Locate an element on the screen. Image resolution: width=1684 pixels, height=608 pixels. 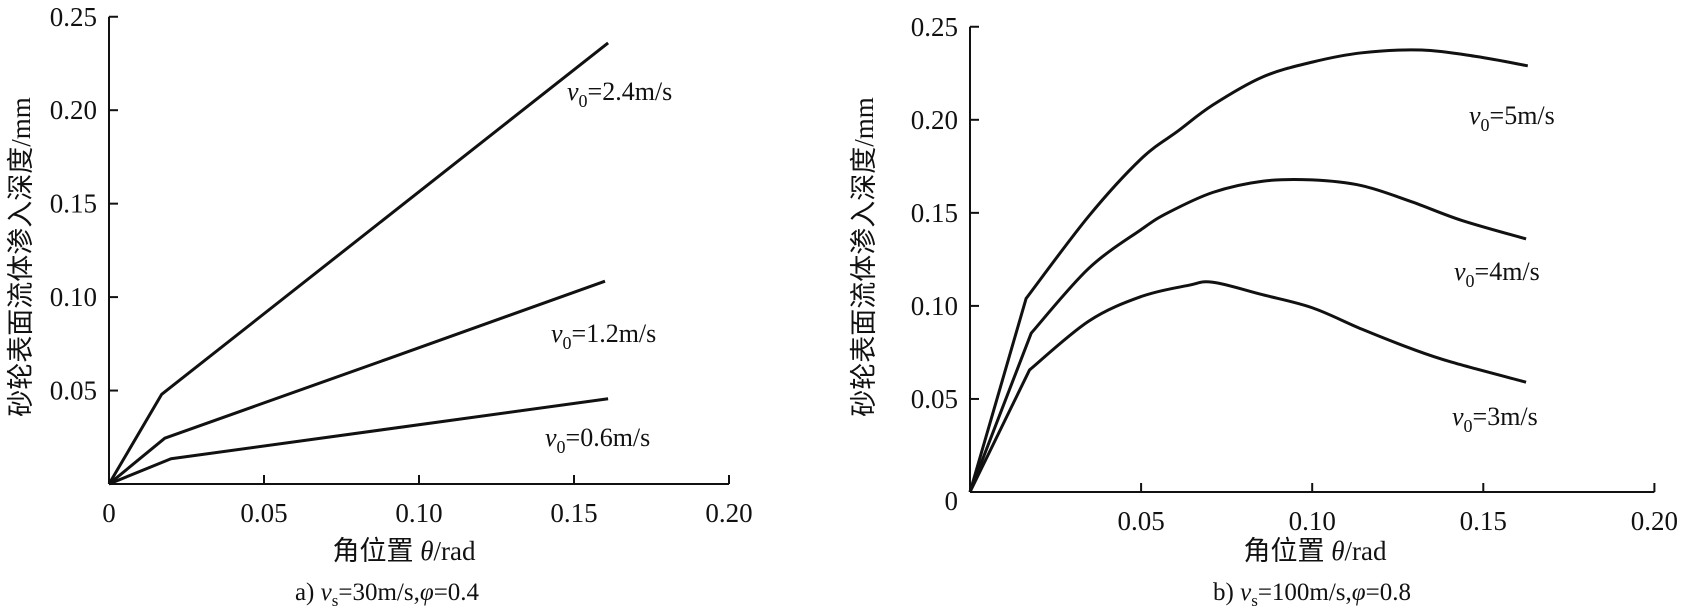
series-label: v0=3m/s is located at coordinates (1495, 419).